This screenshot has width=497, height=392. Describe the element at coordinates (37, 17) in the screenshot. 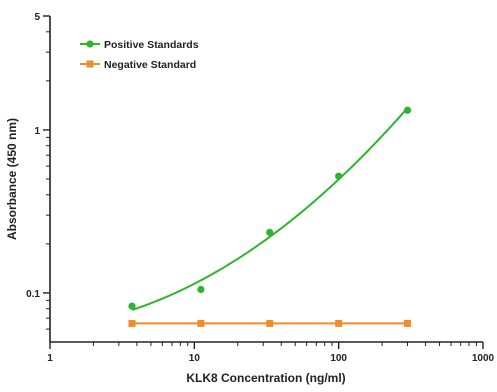

I see `y-tick-label: 5` at that location.